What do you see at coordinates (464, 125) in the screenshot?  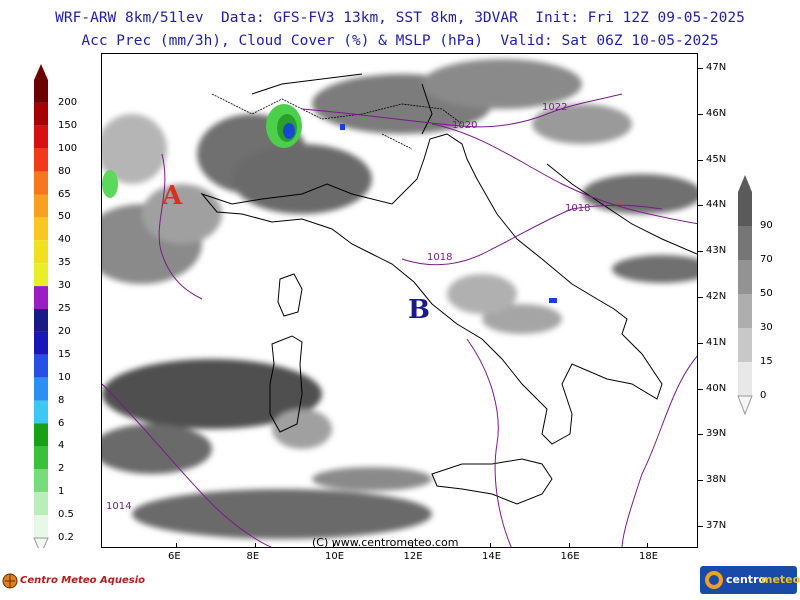 I see `isobar-label-1020: 1020` at bounding box center [464, 125].